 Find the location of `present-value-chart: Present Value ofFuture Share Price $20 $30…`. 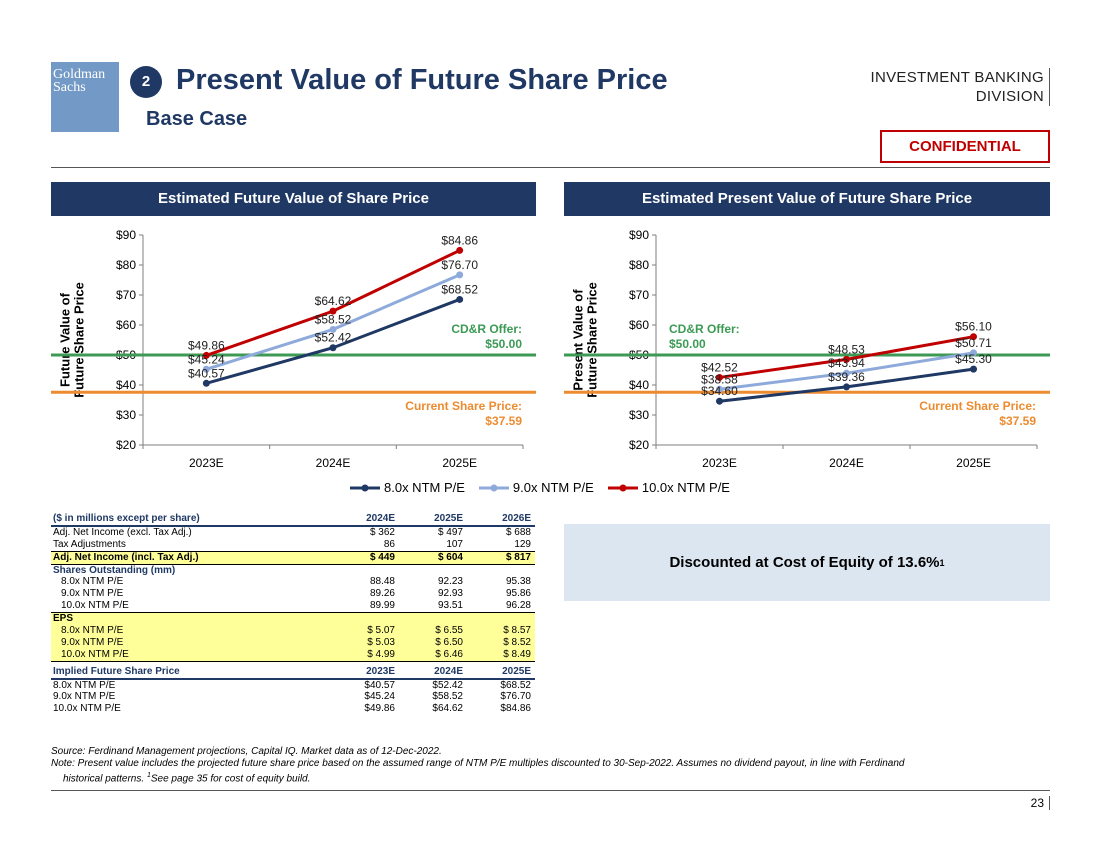

present-value-chart: Present Value ofFuture Share Price $20 $30… is located at coordinates (807, 349).